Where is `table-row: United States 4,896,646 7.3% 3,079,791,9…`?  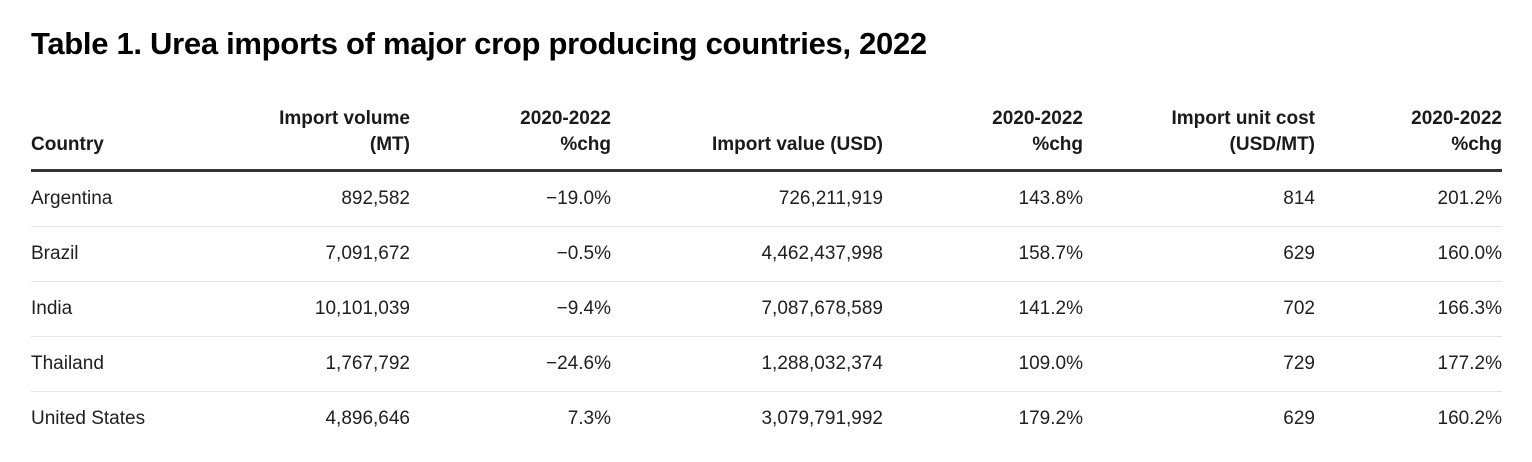 table-row: United States 4,896,646 7.3% 3,079,791,9… is located at coordinates (766, 419).